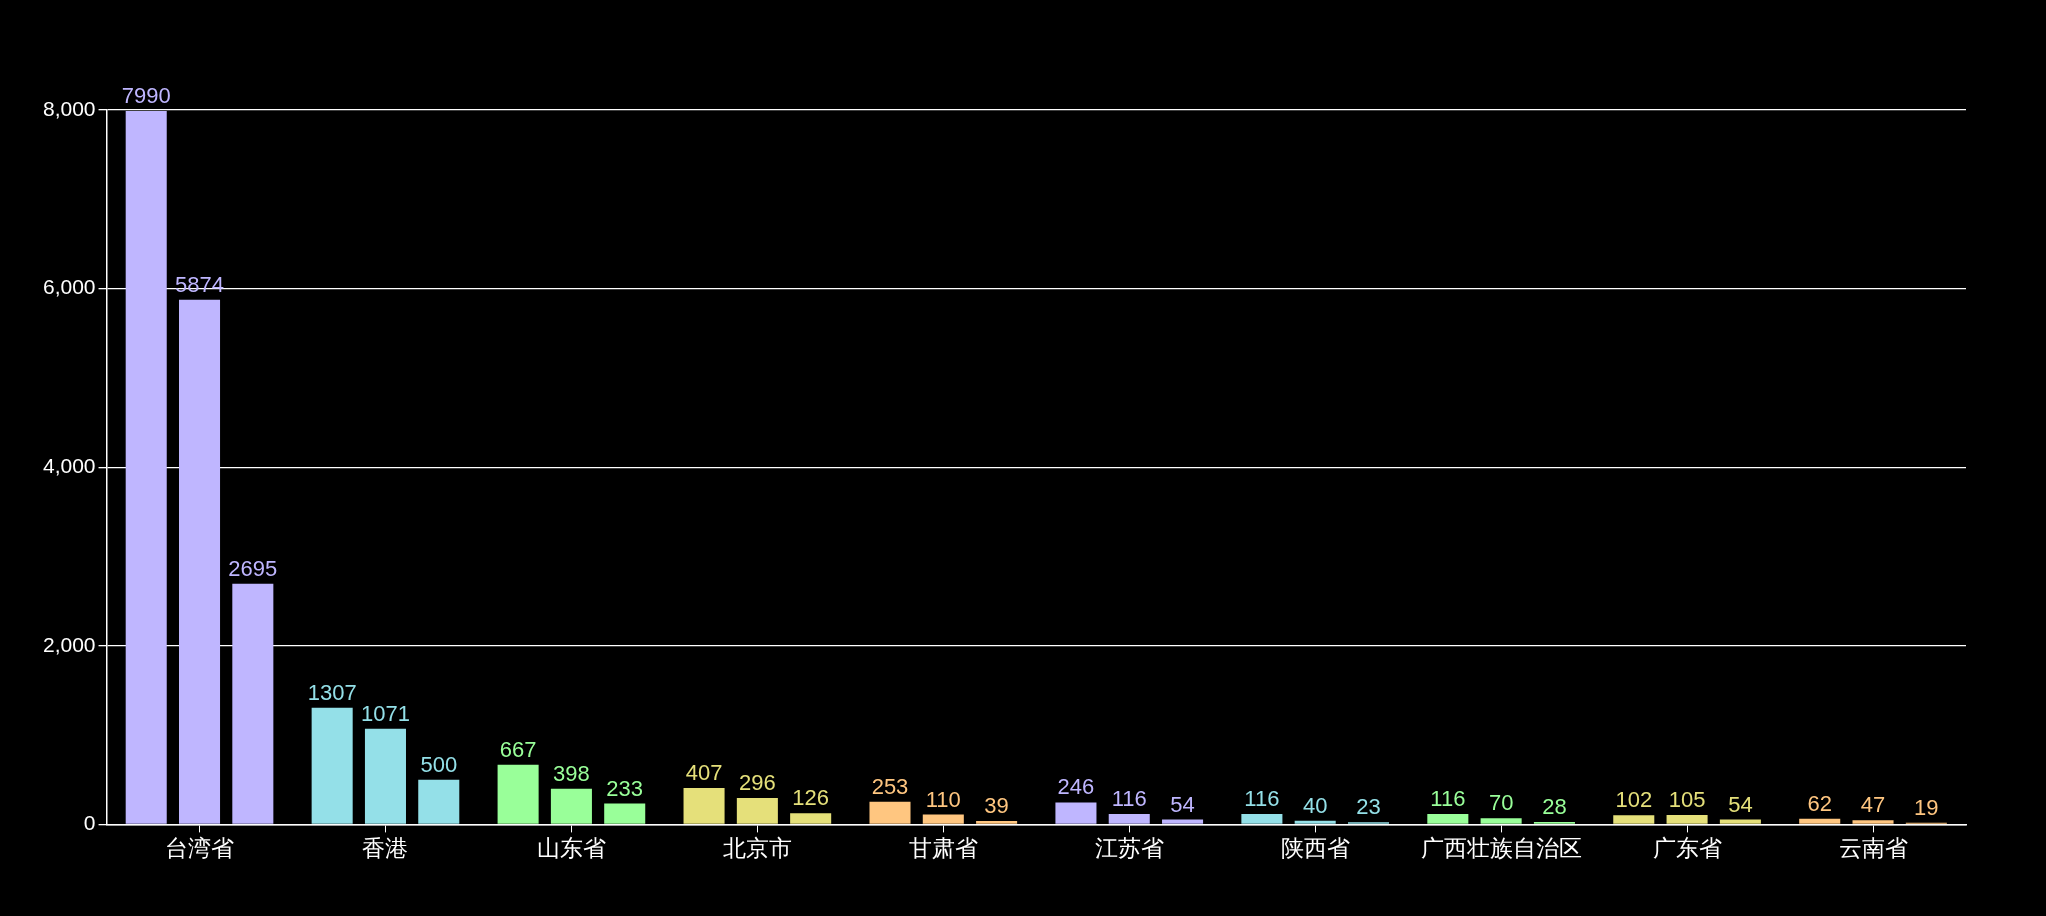  Describe the element at coordinates (1819, 803) in the screenshot. I see `data-label: 62` at that location.